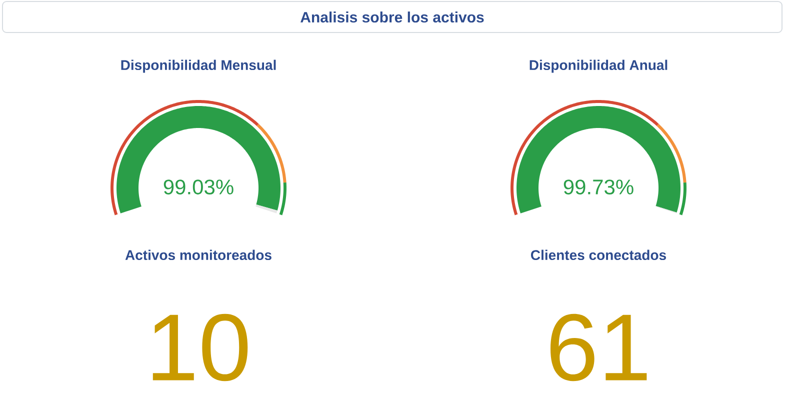  What do you see at coordinates (598, 255) in the screenshot?
I see `text: Clientes conectados` at bounding box center [598, 255].